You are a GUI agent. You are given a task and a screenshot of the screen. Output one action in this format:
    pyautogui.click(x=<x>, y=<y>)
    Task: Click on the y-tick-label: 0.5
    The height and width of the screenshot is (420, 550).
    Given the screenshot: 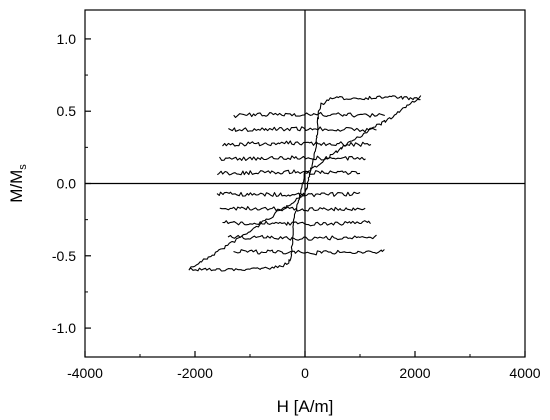 What is the action you would take?
    pyautogui.click(x=67, y=111)
    